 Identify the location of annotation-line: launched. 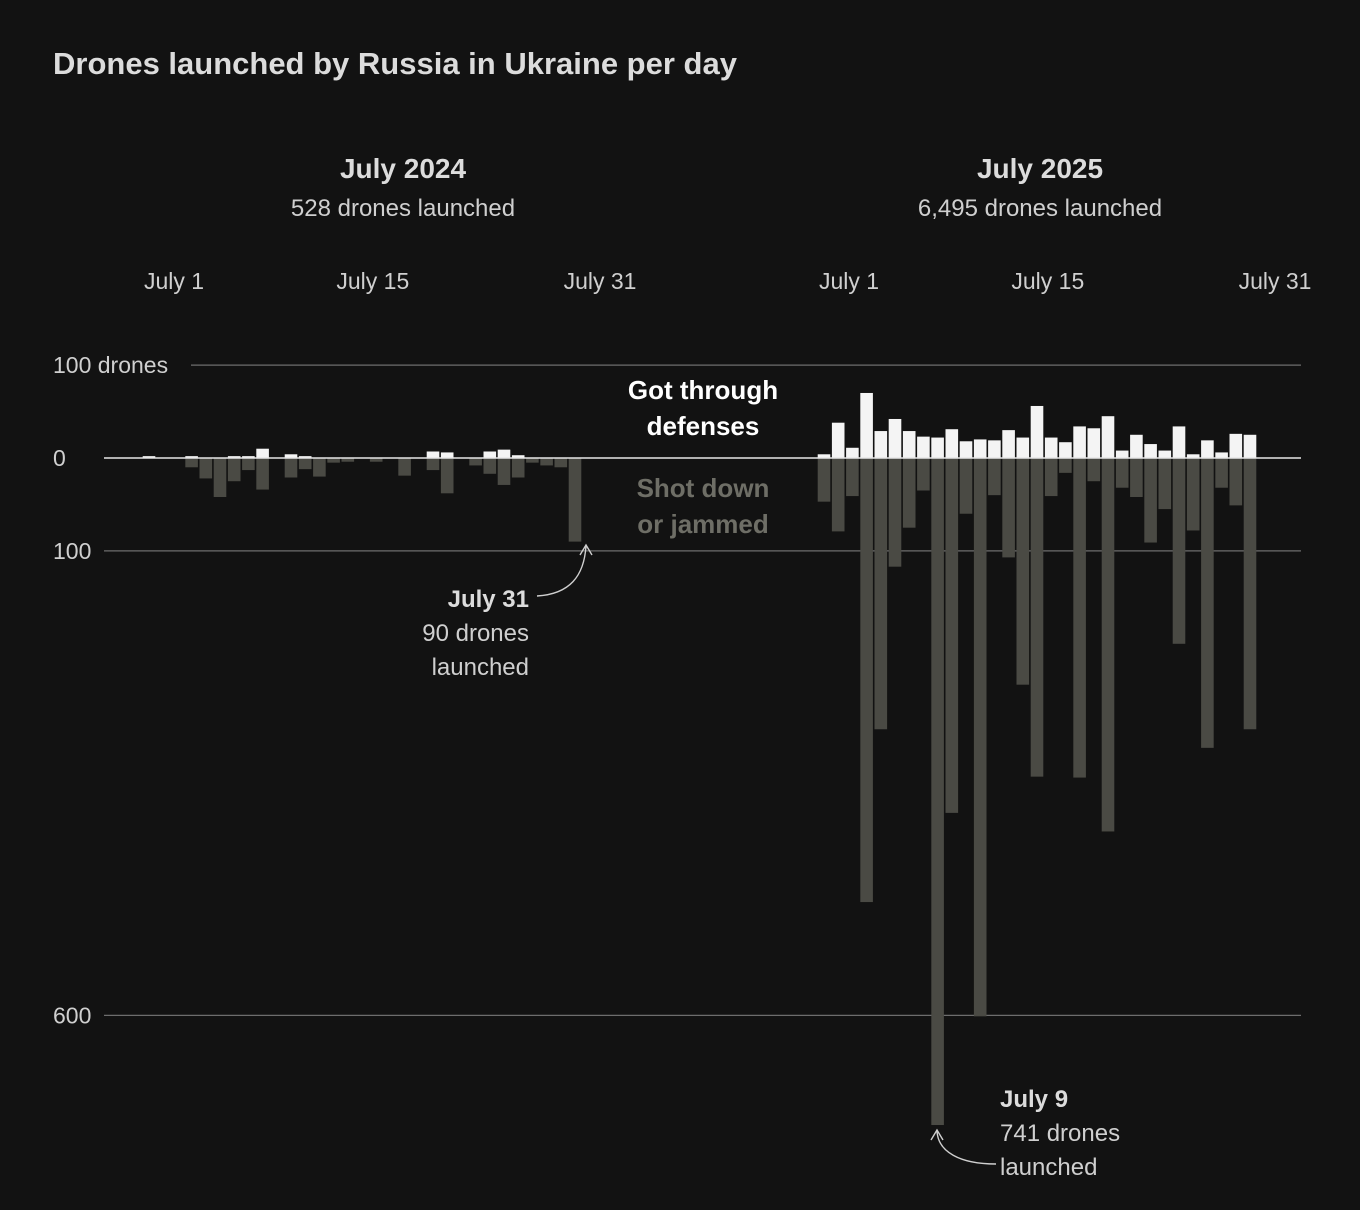
(480, 667).